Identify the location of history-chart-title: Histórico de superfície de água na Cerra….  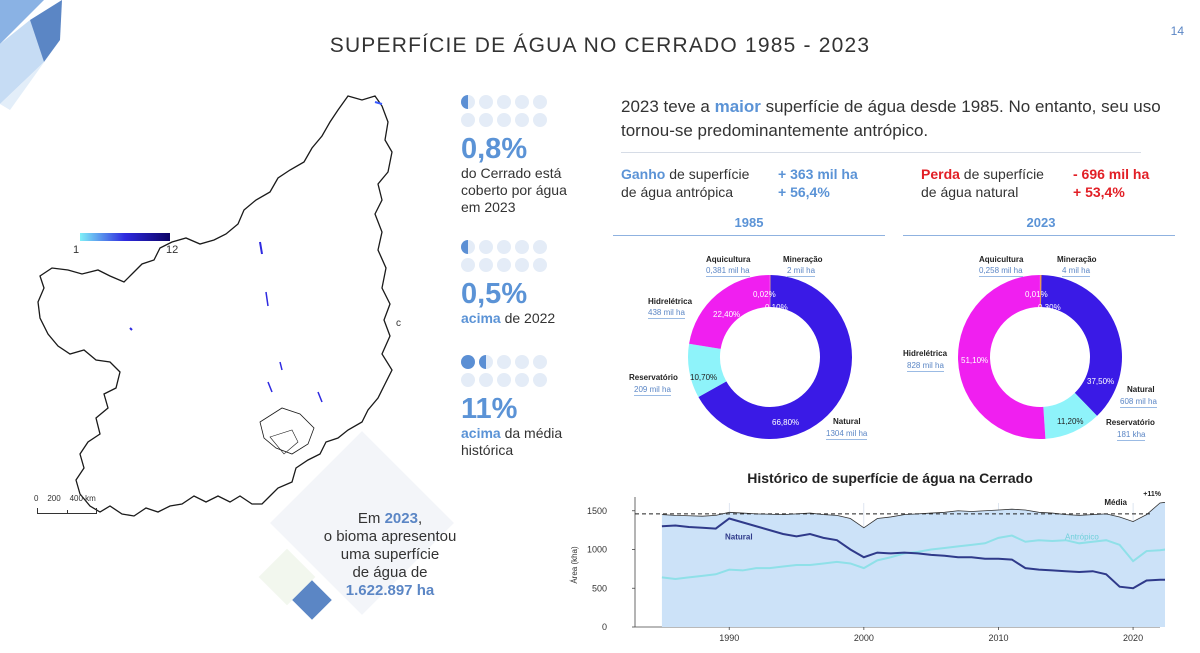
(890, 478).